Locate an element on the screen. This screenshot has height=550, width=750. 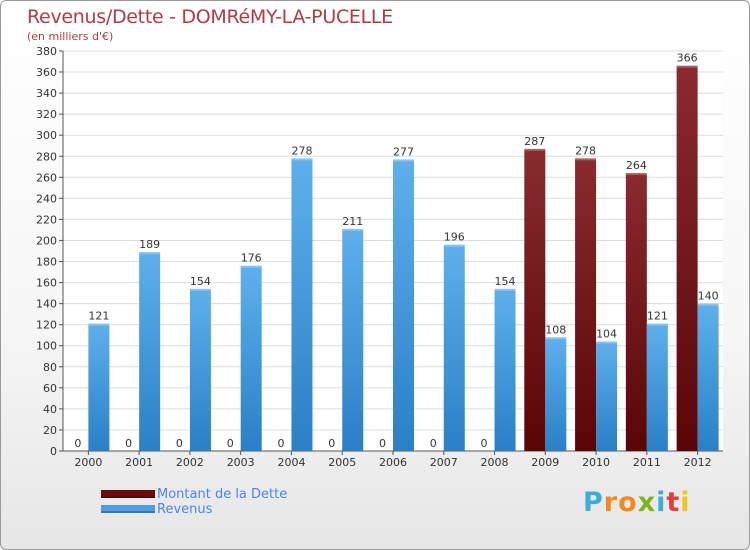
x-tick-label: 2011 is located at coordinates (647, 462).